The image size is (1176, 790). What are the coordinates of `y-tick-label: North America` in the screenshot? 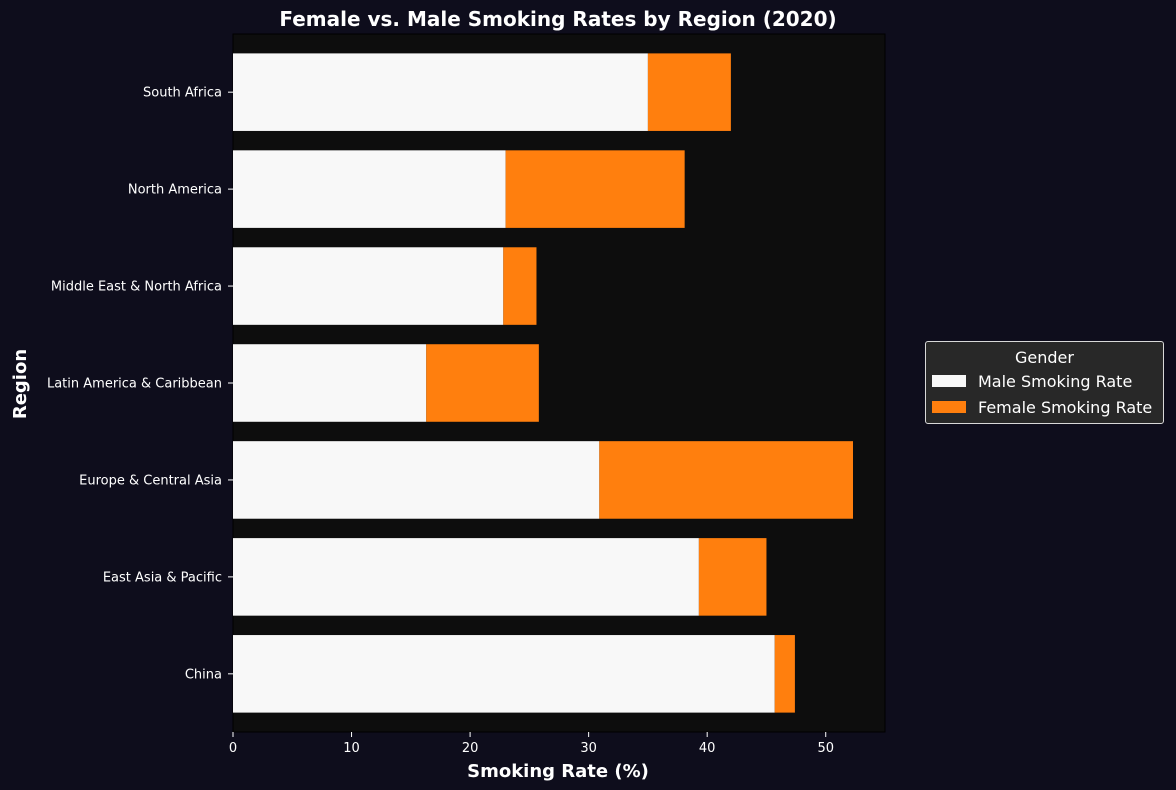 It's located at (175, 190).